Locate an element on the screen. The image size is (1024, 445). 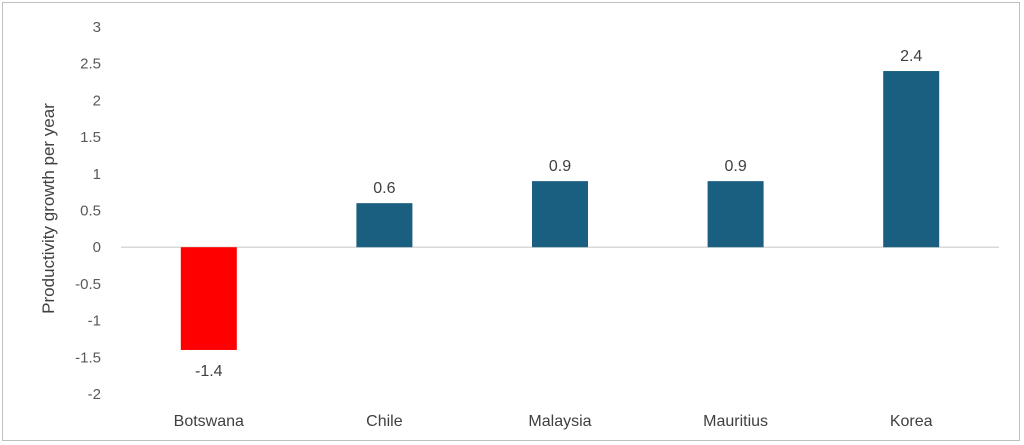
category-label: Malaysia is located at coordinates (559, 421).